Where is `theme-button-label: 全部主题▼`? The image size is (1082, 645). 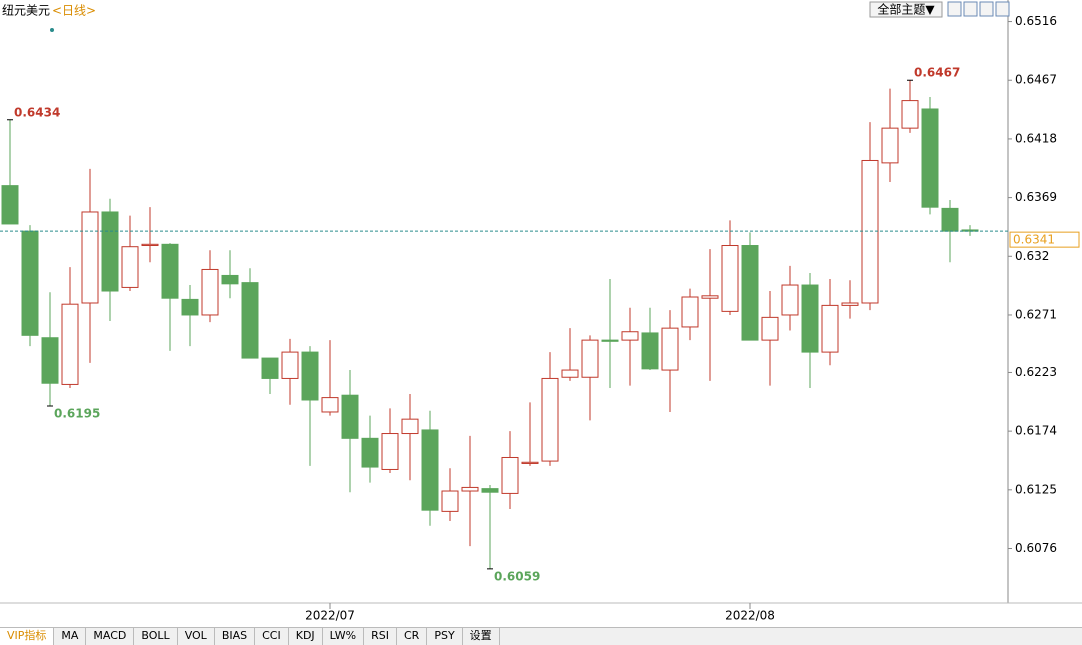
theme-button-label: 全部主题▼ is located at coordinates (906, 9).